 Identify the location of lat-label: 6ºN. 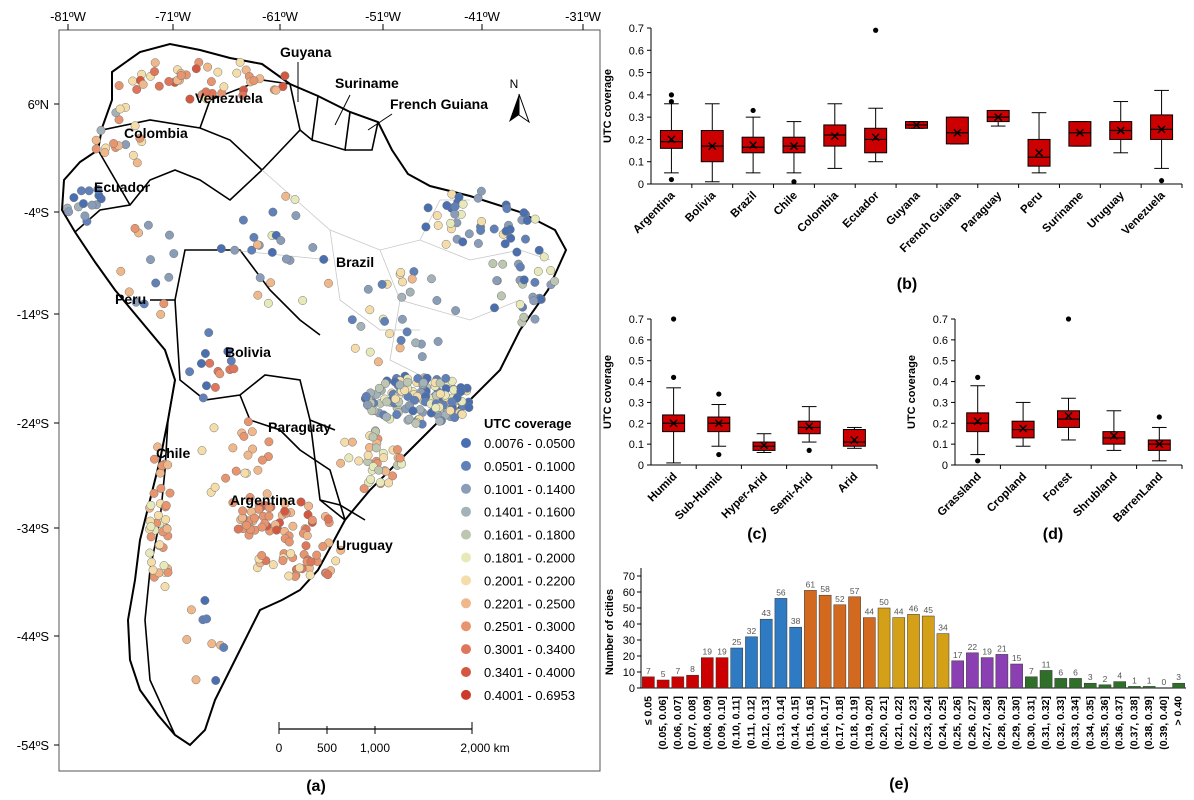
(38, 104).